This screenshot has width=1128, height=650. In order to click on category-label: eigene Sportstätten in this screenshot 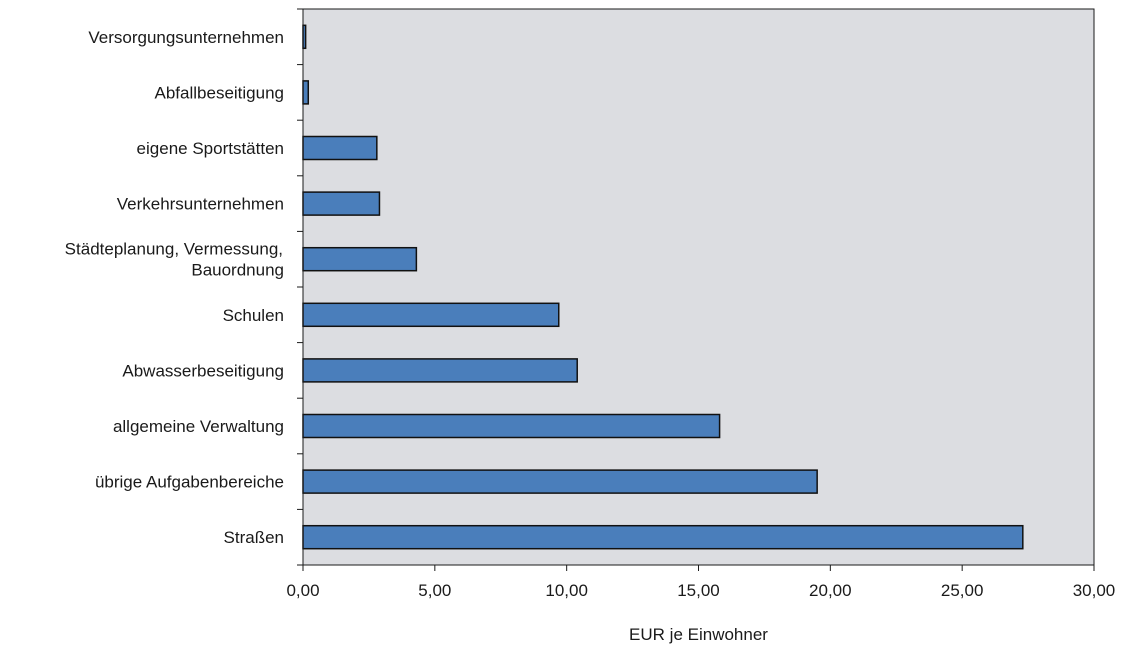, I will do `click(210, 148)`.